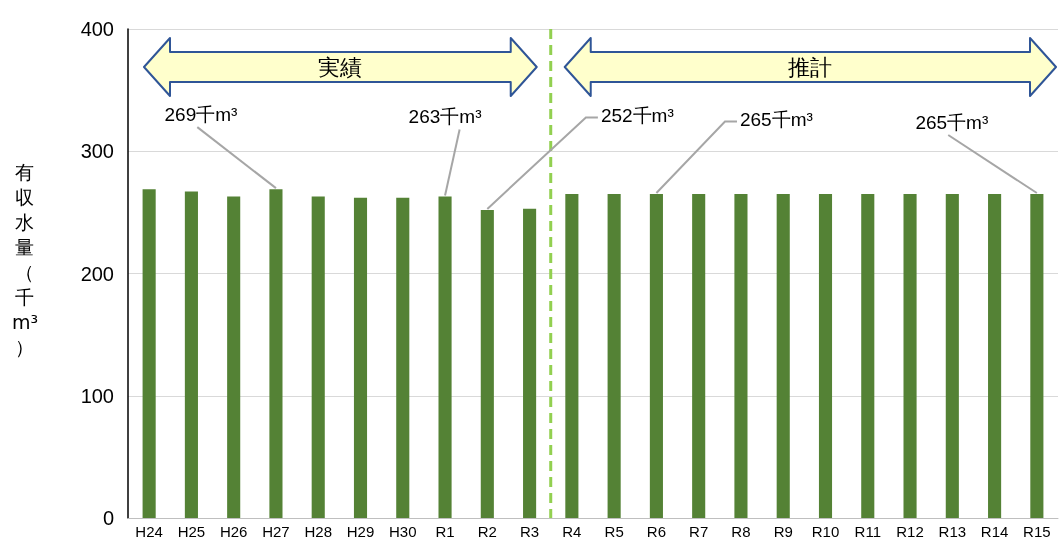 The width and height of the screenshot is (1061, 556). I want to click on annotation: 推計, so click(810, 67).